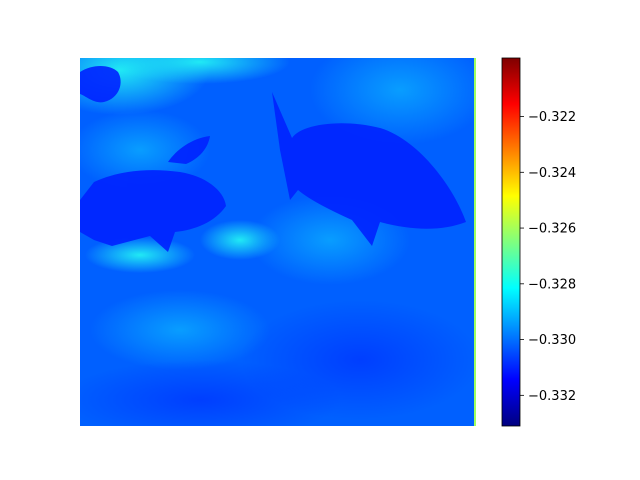 This screenshot has height=480, width=640. I want to click on image-edge, so click(475, 242).